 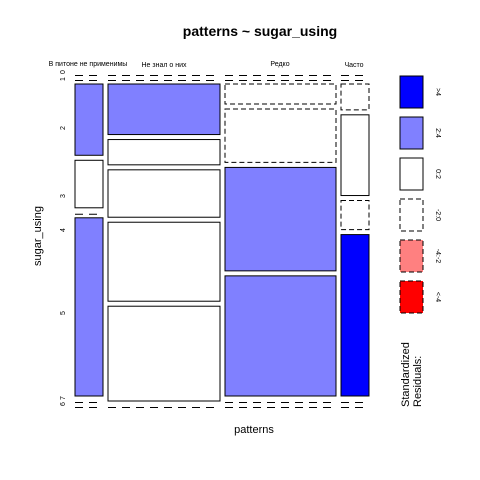 I want to click on legend-label: <-4, so click(x=437, y=297).